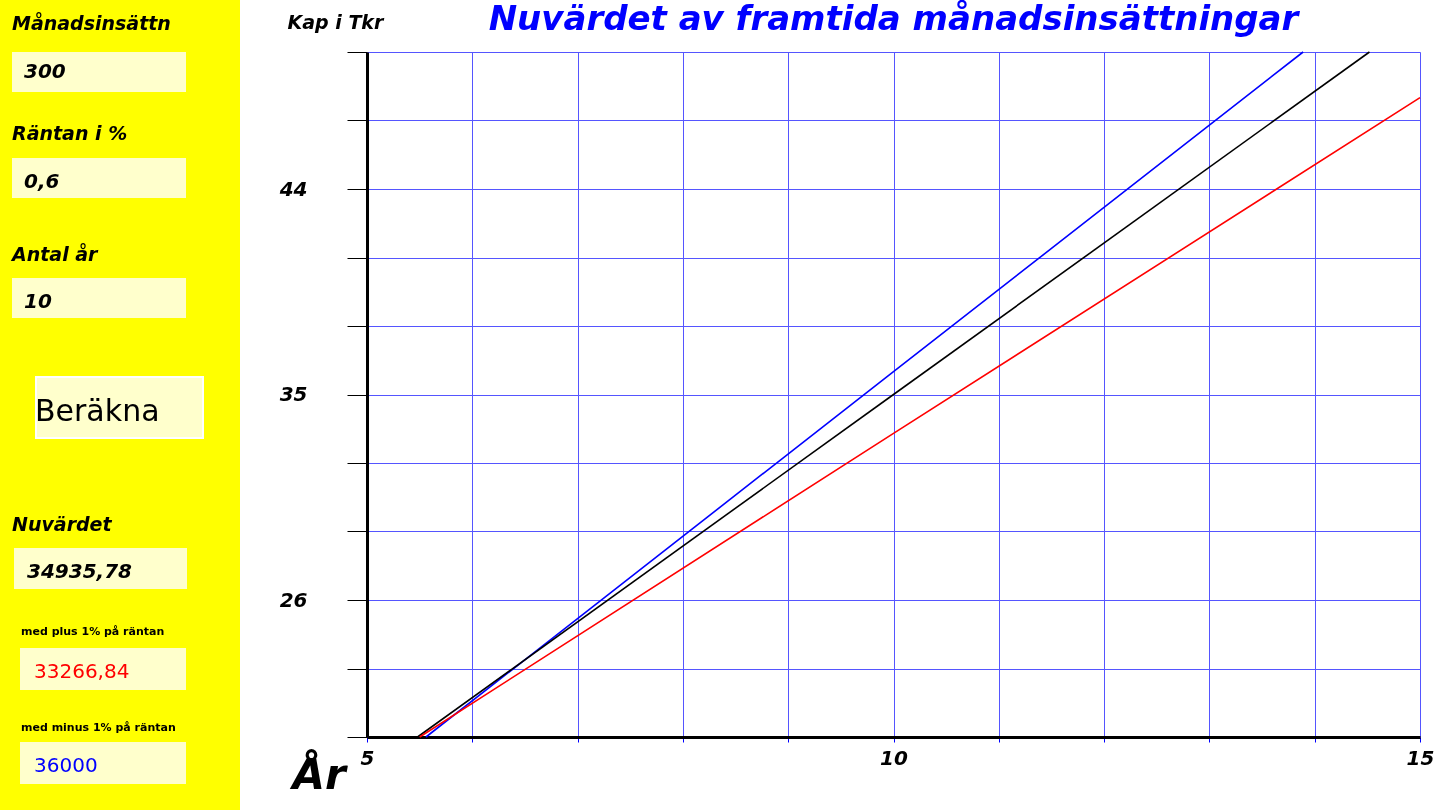  What do you see at coordinates (66, 765) in the screenshot?
I see `text: 36000` at bounding box center [66, 765].